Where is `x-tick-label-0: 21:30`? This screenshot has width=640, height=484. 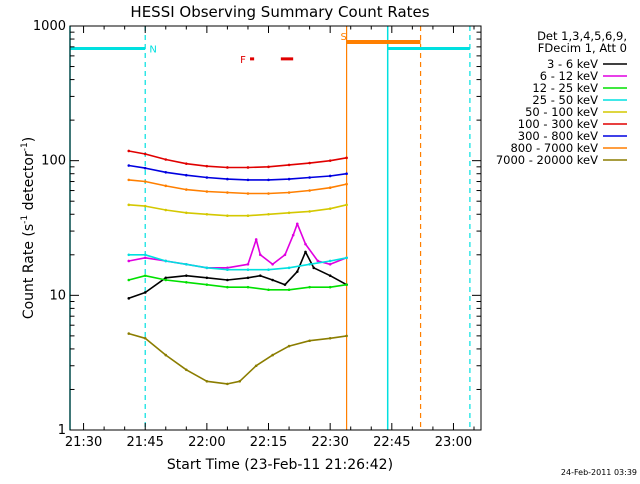
x-tick-label-0: 21:30 is located at coordinates (83, 442).